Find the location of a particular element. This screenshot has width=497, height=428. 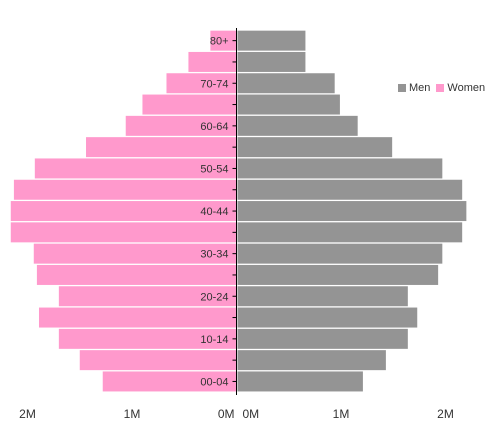

x-tick-label-right-2M: 2M is located at coordinates (445, 414).